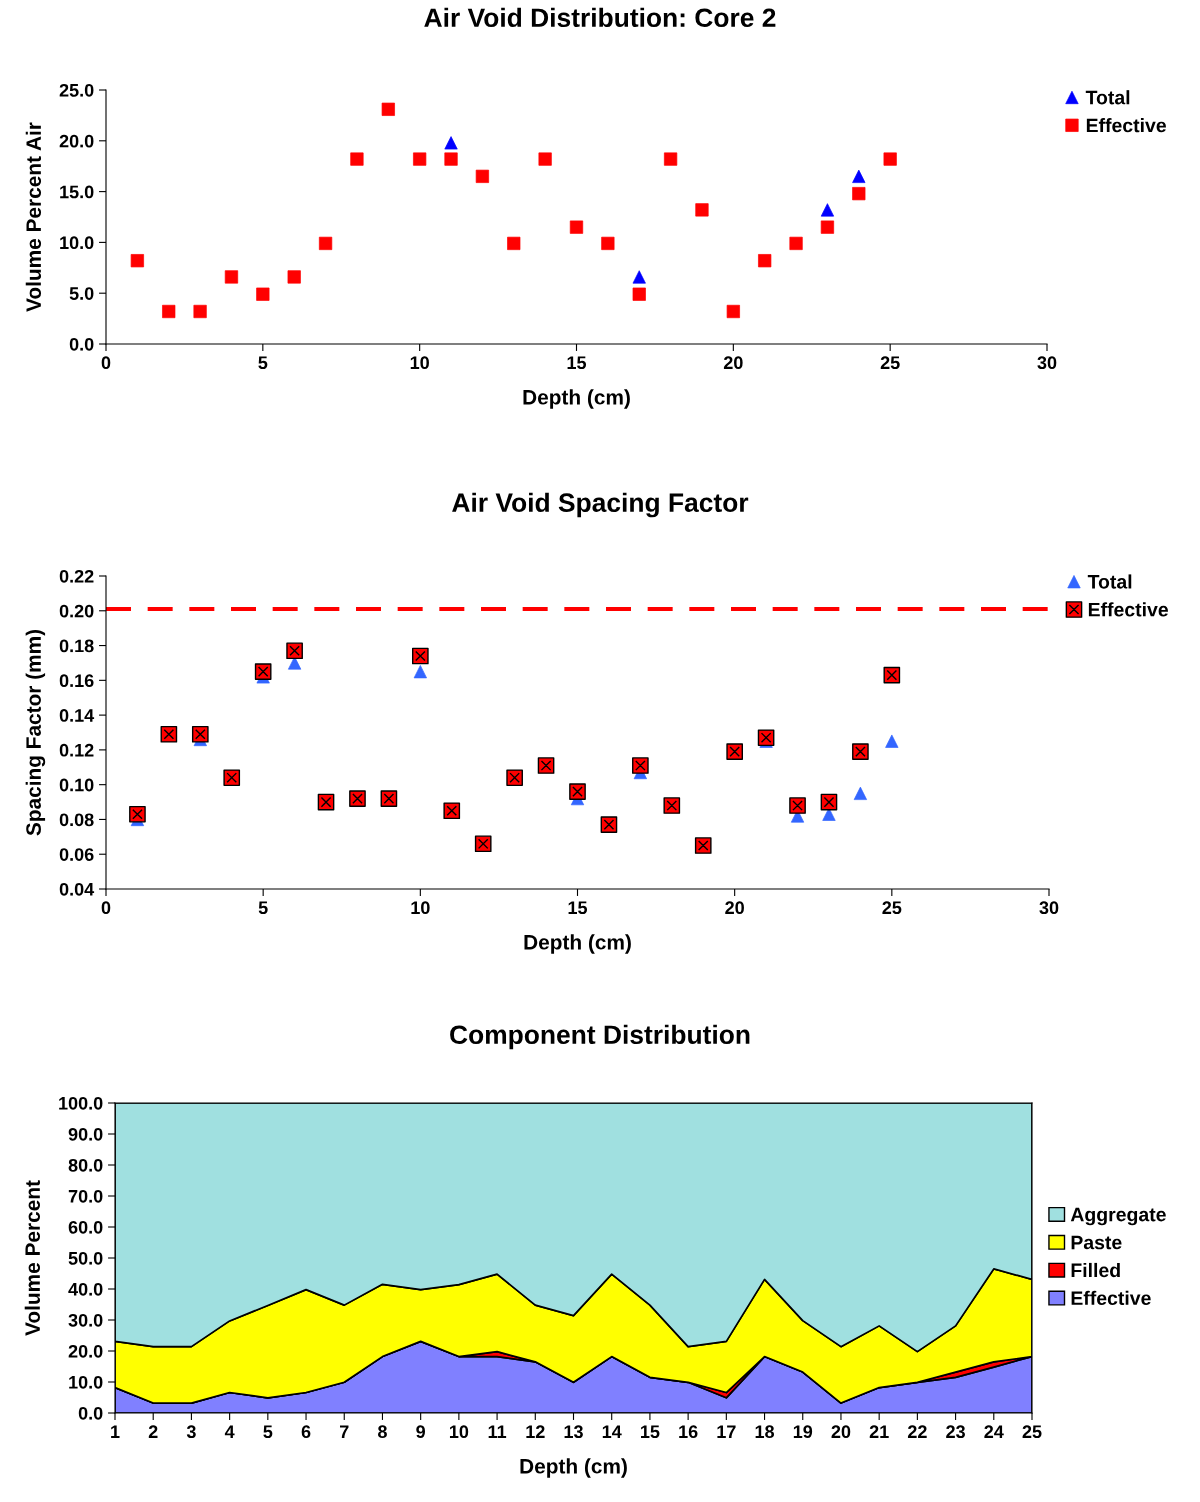 This screenshot has height=1502, width=1200. What do you see at coordinates (76, 820) in the screenshot?
I see `y-tick-label: 0.08` at bounding box center [76, 820].